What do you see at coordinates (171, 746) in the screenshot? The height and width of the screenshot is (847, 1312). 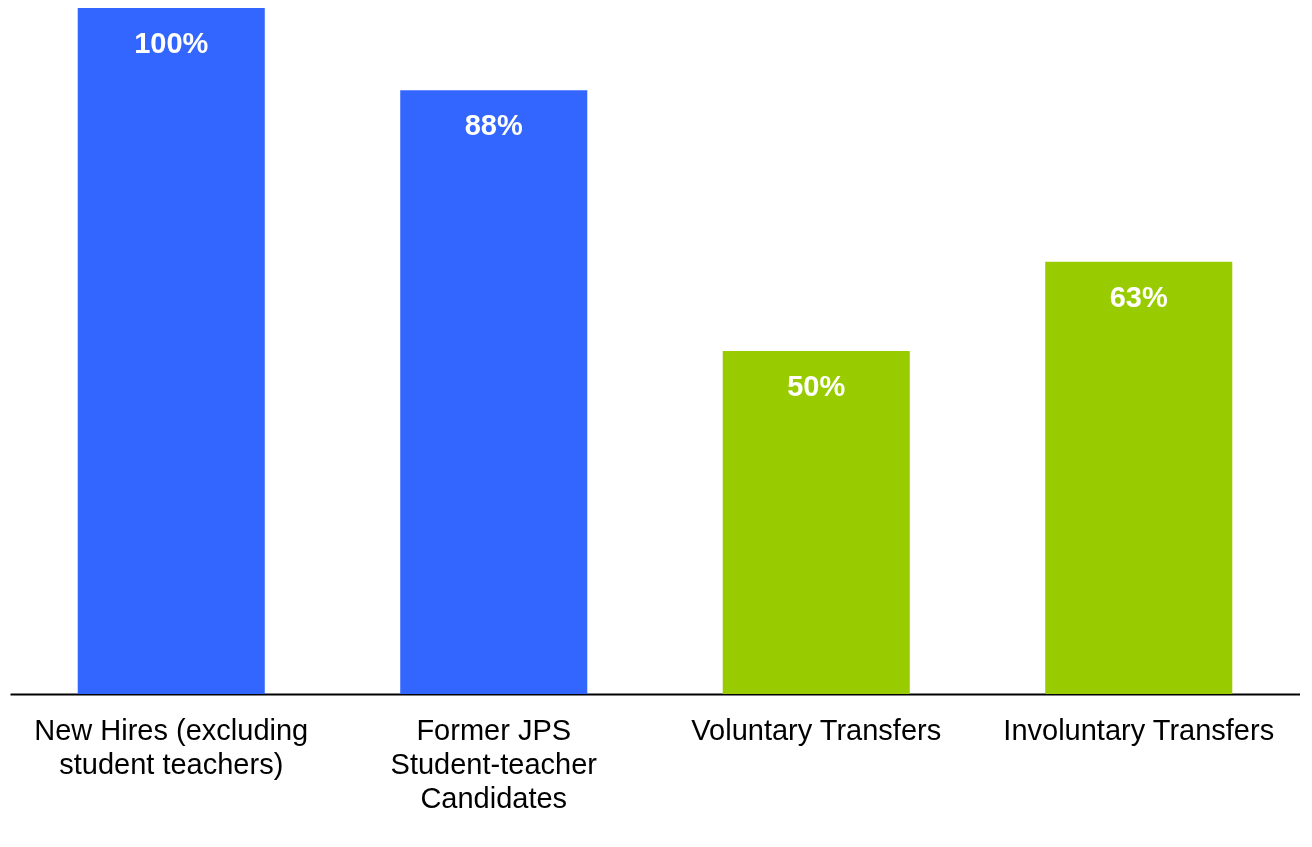 I see `x-tick-label: New Hires (excluding student teachers)` at bounding box center [171, 746].